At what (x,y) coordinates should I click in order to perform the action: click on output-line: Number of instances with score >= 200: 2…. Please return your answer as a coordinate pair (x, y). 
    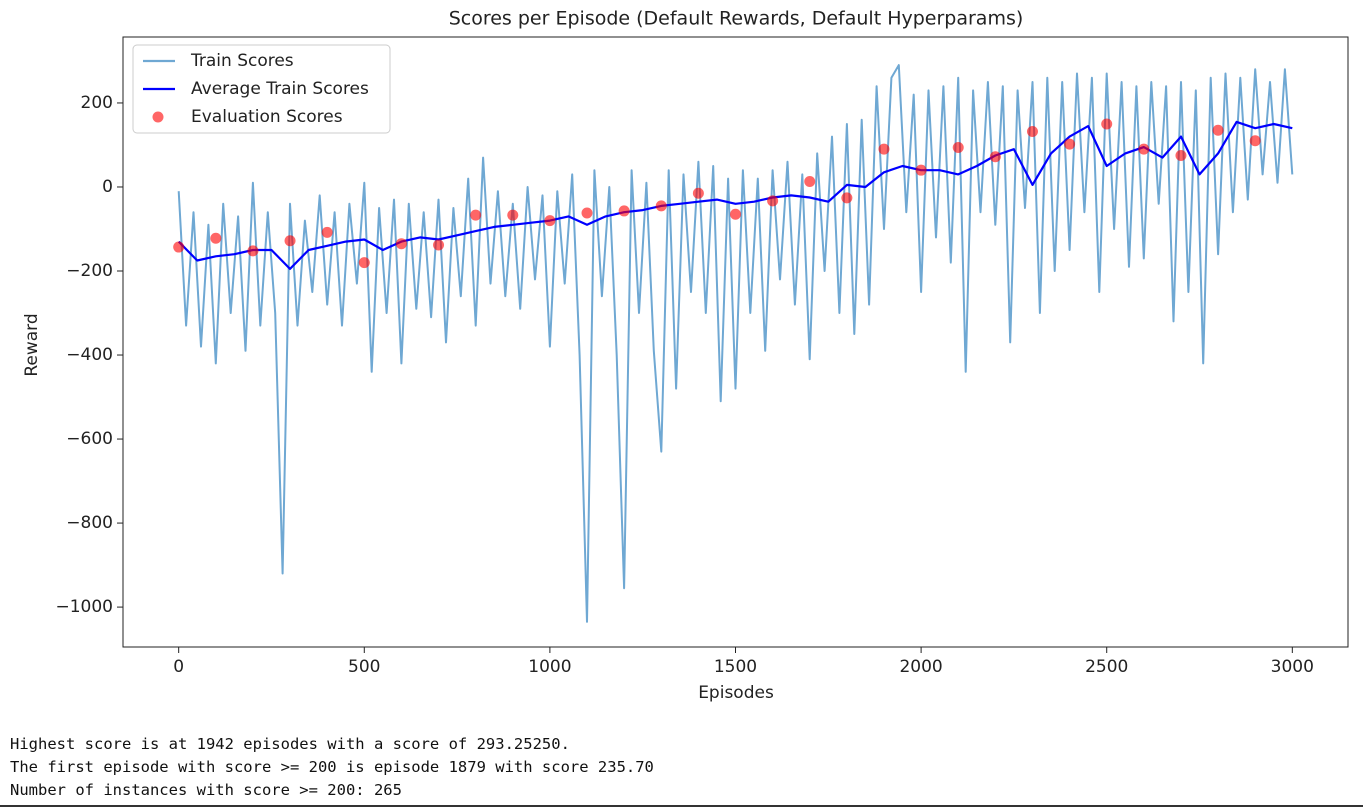
    Looking at the image, I should click on (206, 790).